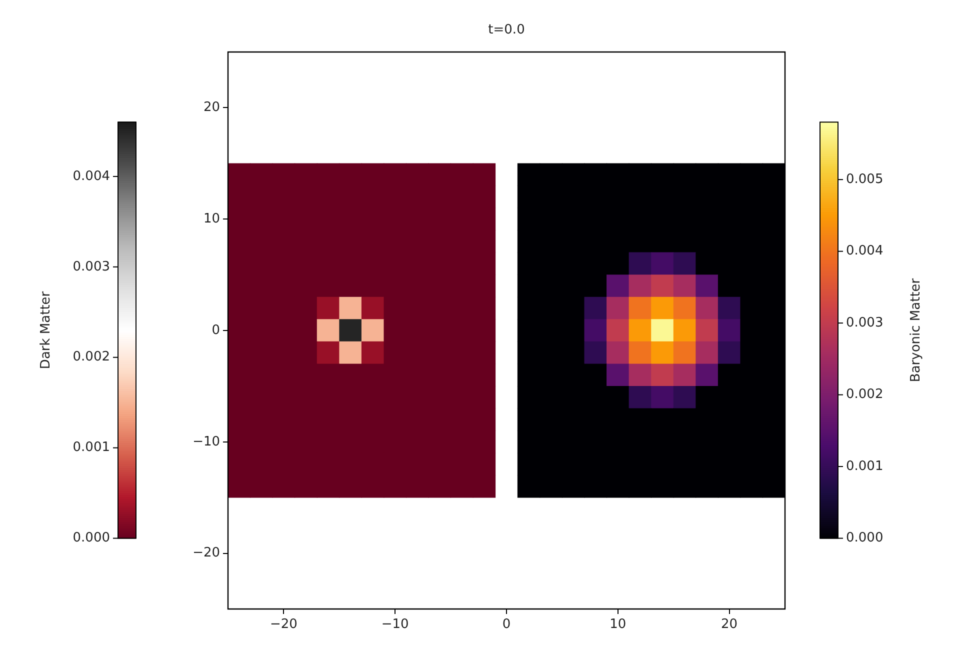 The height and width of the screenshot is (664, 956). What do you see at coordinates (284, 624) in the screenshot?
I see `x-tick-label: −20` at bounding box center [284, 624].